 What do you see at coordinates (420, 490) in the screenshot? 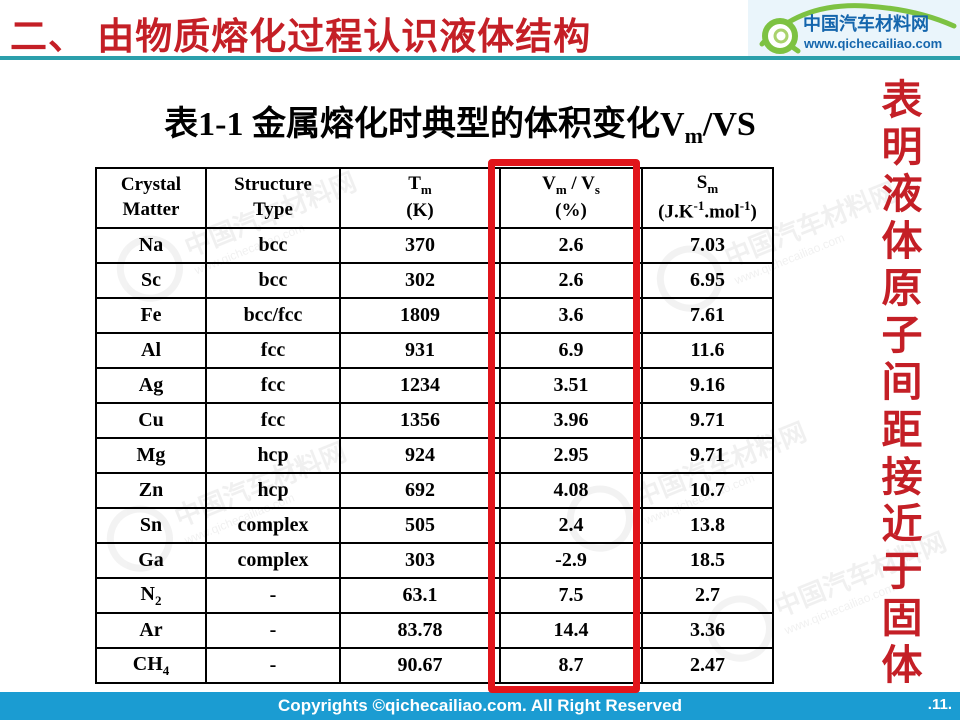
I see `table-cell: 692` at bounding box center [420, 490].